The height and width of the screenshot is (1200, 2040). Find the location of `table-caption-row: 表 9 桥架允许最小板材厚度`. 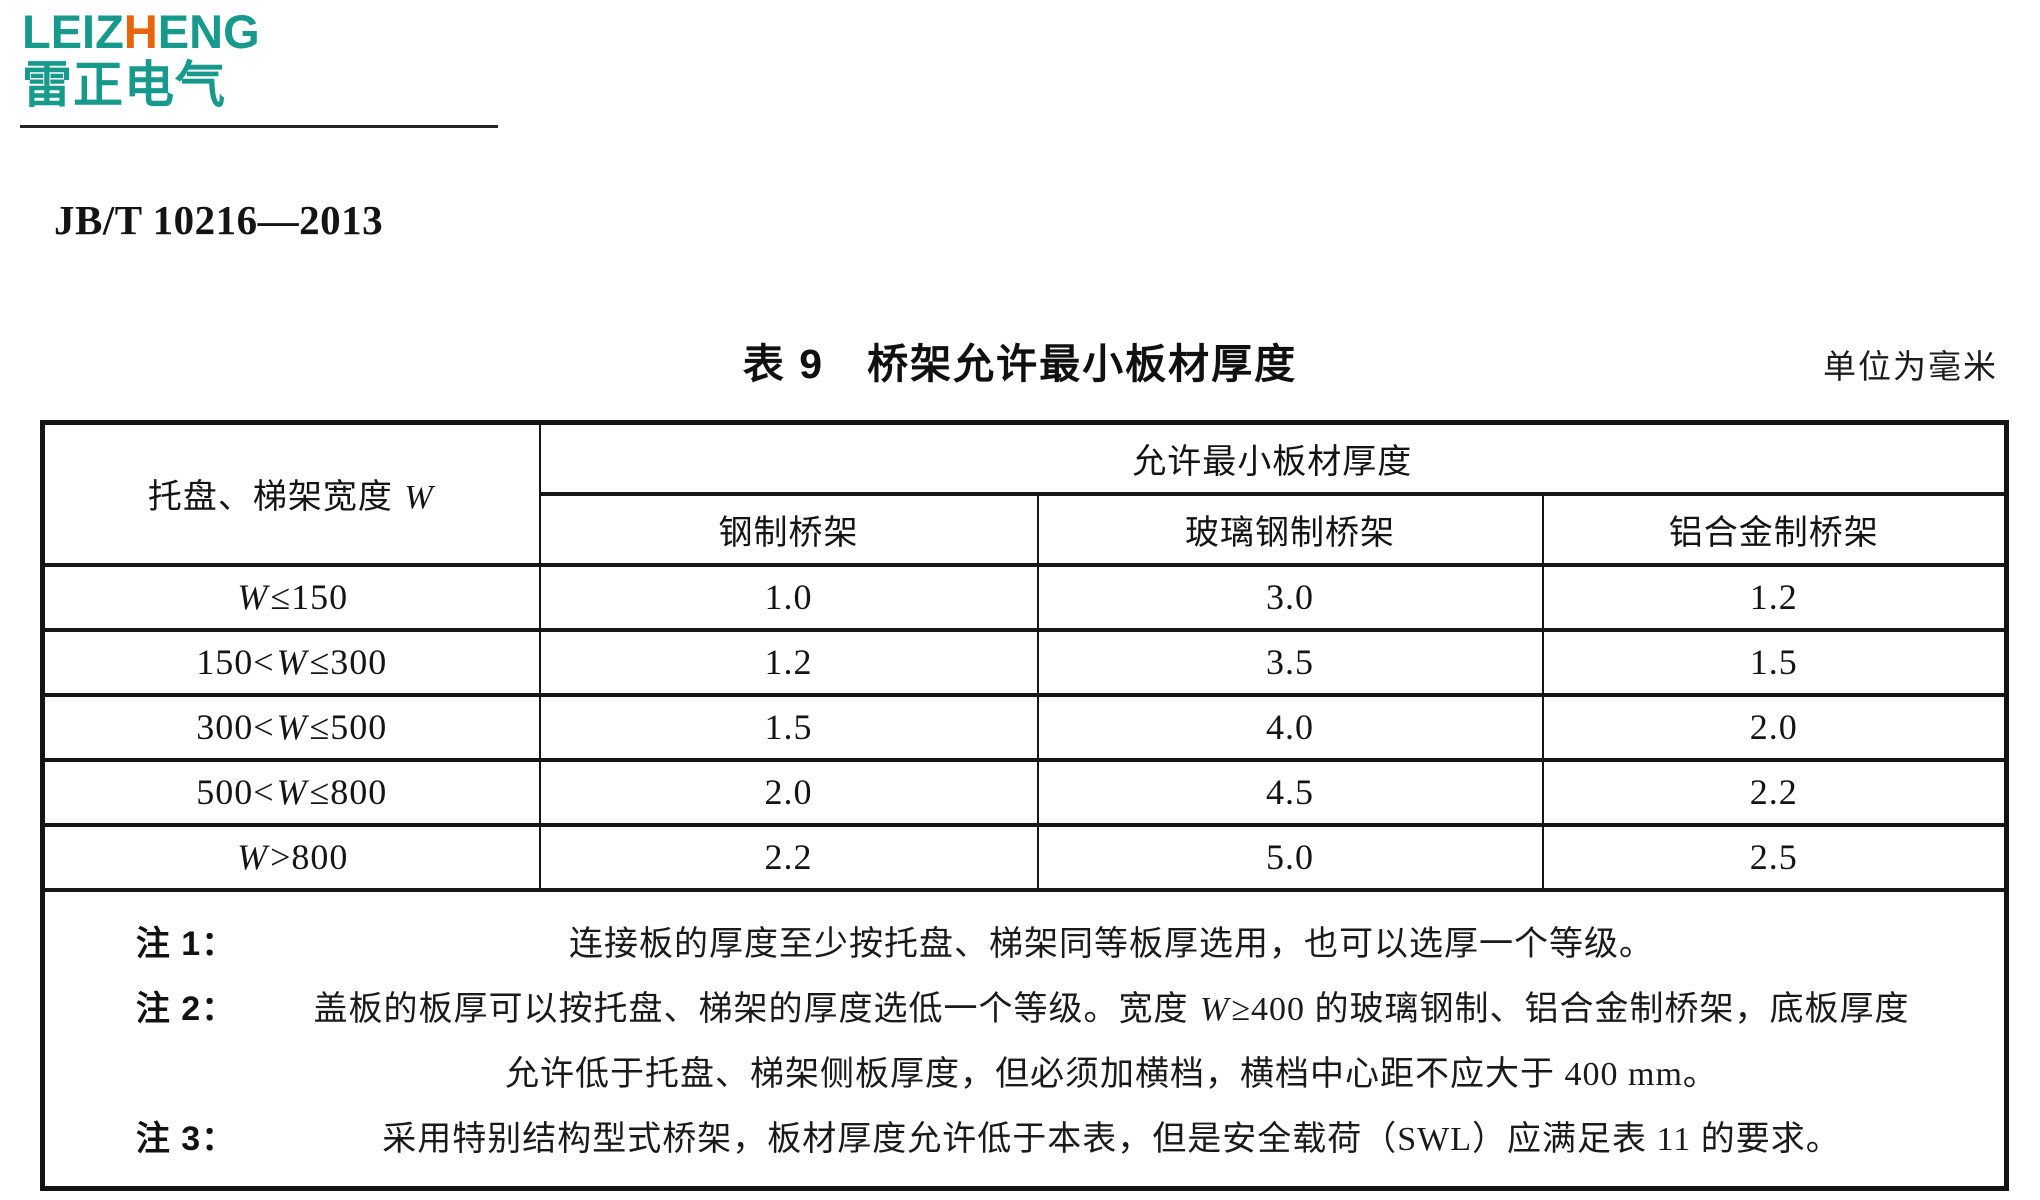

table-caption-row: 表 9 桥架允许最小板材厚度 is located at coordinates (1020, 360).